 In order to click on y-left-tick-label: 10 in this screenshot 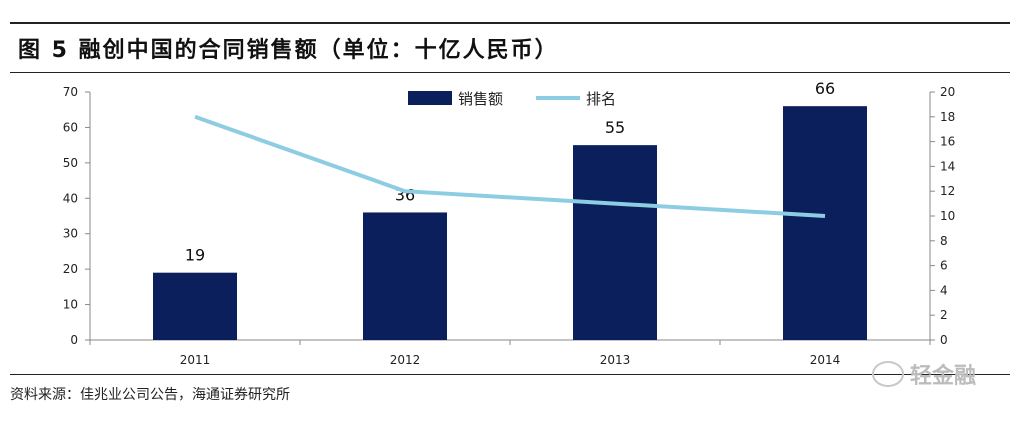, I will do `click(70, 305)`.